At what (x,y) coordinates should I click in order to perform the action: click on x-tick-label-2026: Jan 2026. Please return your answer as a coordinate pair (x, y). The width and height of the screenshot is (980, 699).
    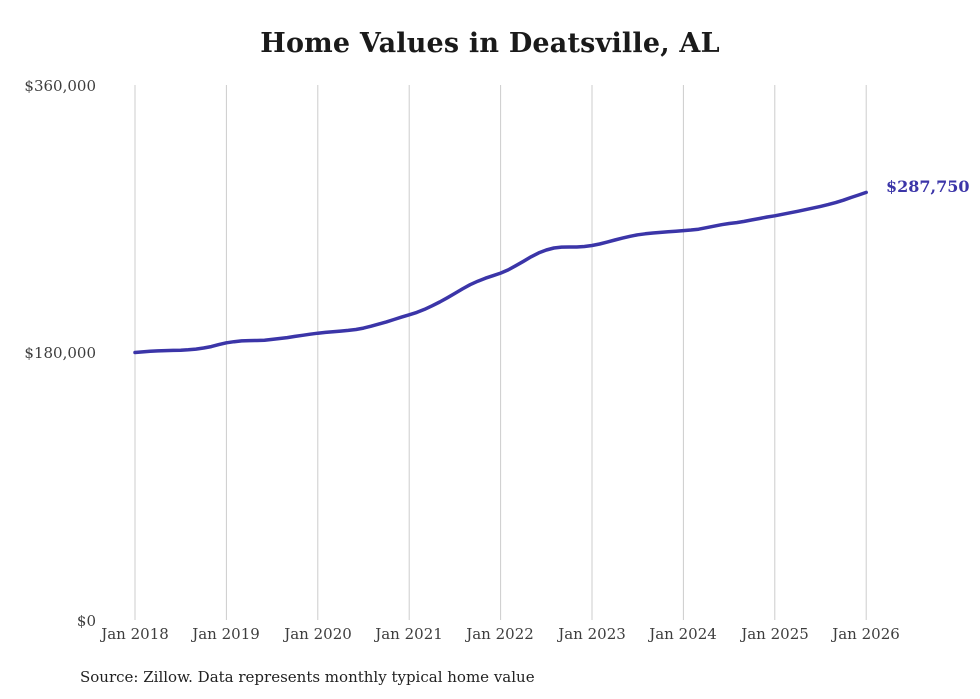
    Looking at the image, I should click on (866, 634).